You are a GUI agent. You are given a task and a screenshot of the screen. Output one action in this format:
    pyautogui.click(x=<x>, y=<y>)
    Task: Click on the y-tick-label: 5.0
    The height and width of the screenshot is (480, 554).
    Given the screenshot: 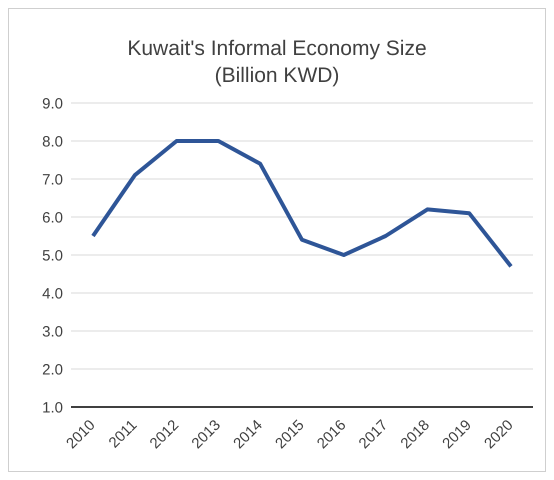 What is the action you would take?
    pyautogui.click(x=52, y=255)
    